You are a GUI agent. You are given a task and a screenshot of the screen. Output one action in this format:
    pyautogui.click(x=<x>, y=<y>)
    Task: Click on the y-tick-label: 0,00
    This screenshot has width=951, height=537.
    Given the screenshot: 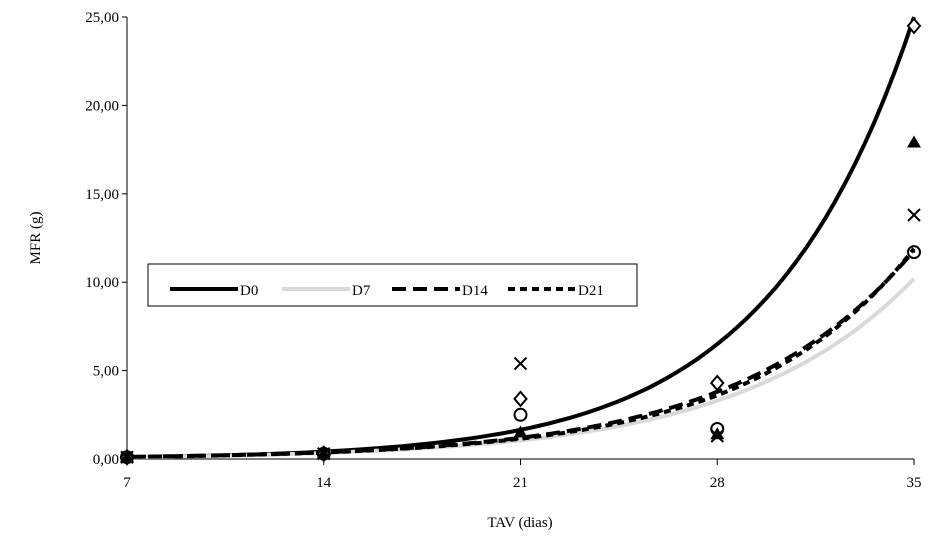 What is the action you would take?
    pyautogui.click(x=106, y=460)
    